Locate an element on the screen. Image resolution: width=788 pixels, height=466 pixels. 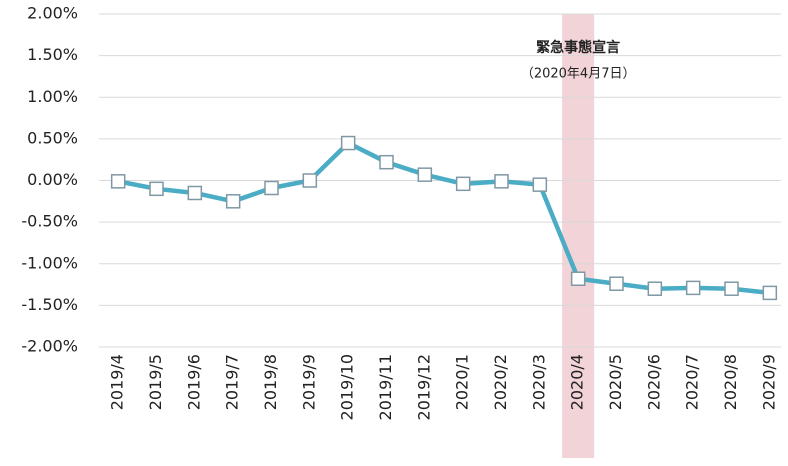
x-tick-label: 2019/12 is located at coordinates (423, 387).